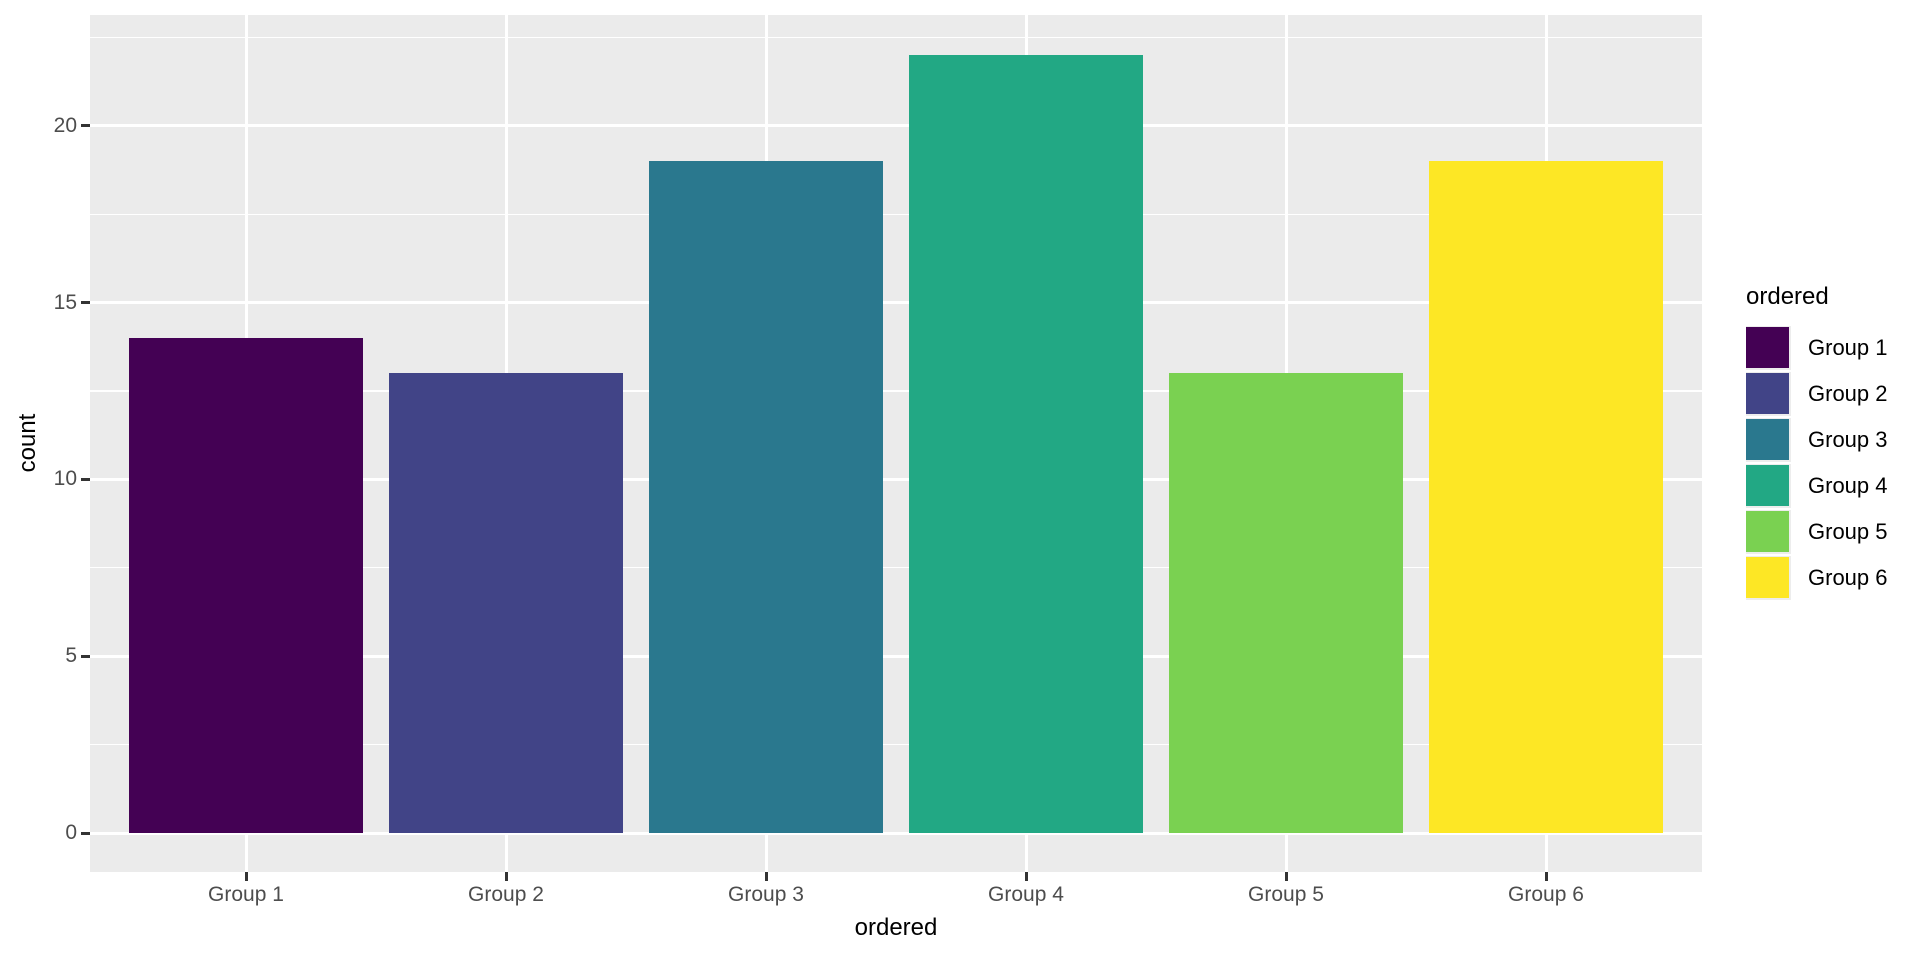  What do you see at coordinates (71, 656) in the screenshot?
I see `y-tick-label: 5` at bounding box center [71, 656].